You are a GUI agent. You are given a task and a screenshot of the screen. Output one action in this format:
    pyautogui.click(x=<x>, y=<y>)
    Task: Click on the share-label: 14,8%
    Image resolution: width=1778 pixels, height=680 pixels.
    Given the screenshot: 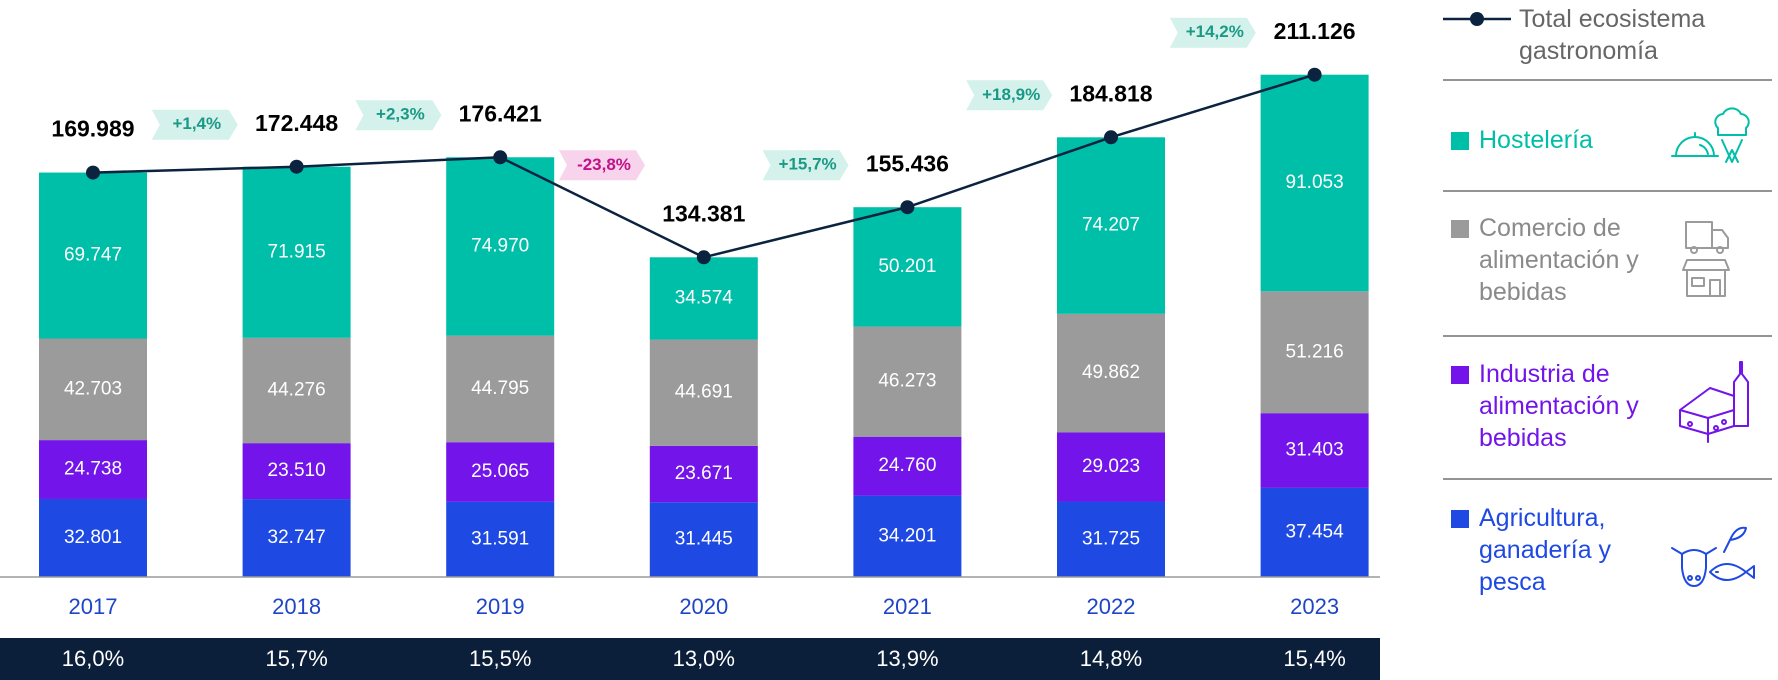 What is the action you would take?
    pyautogui.click(x=1111, y=658)
    